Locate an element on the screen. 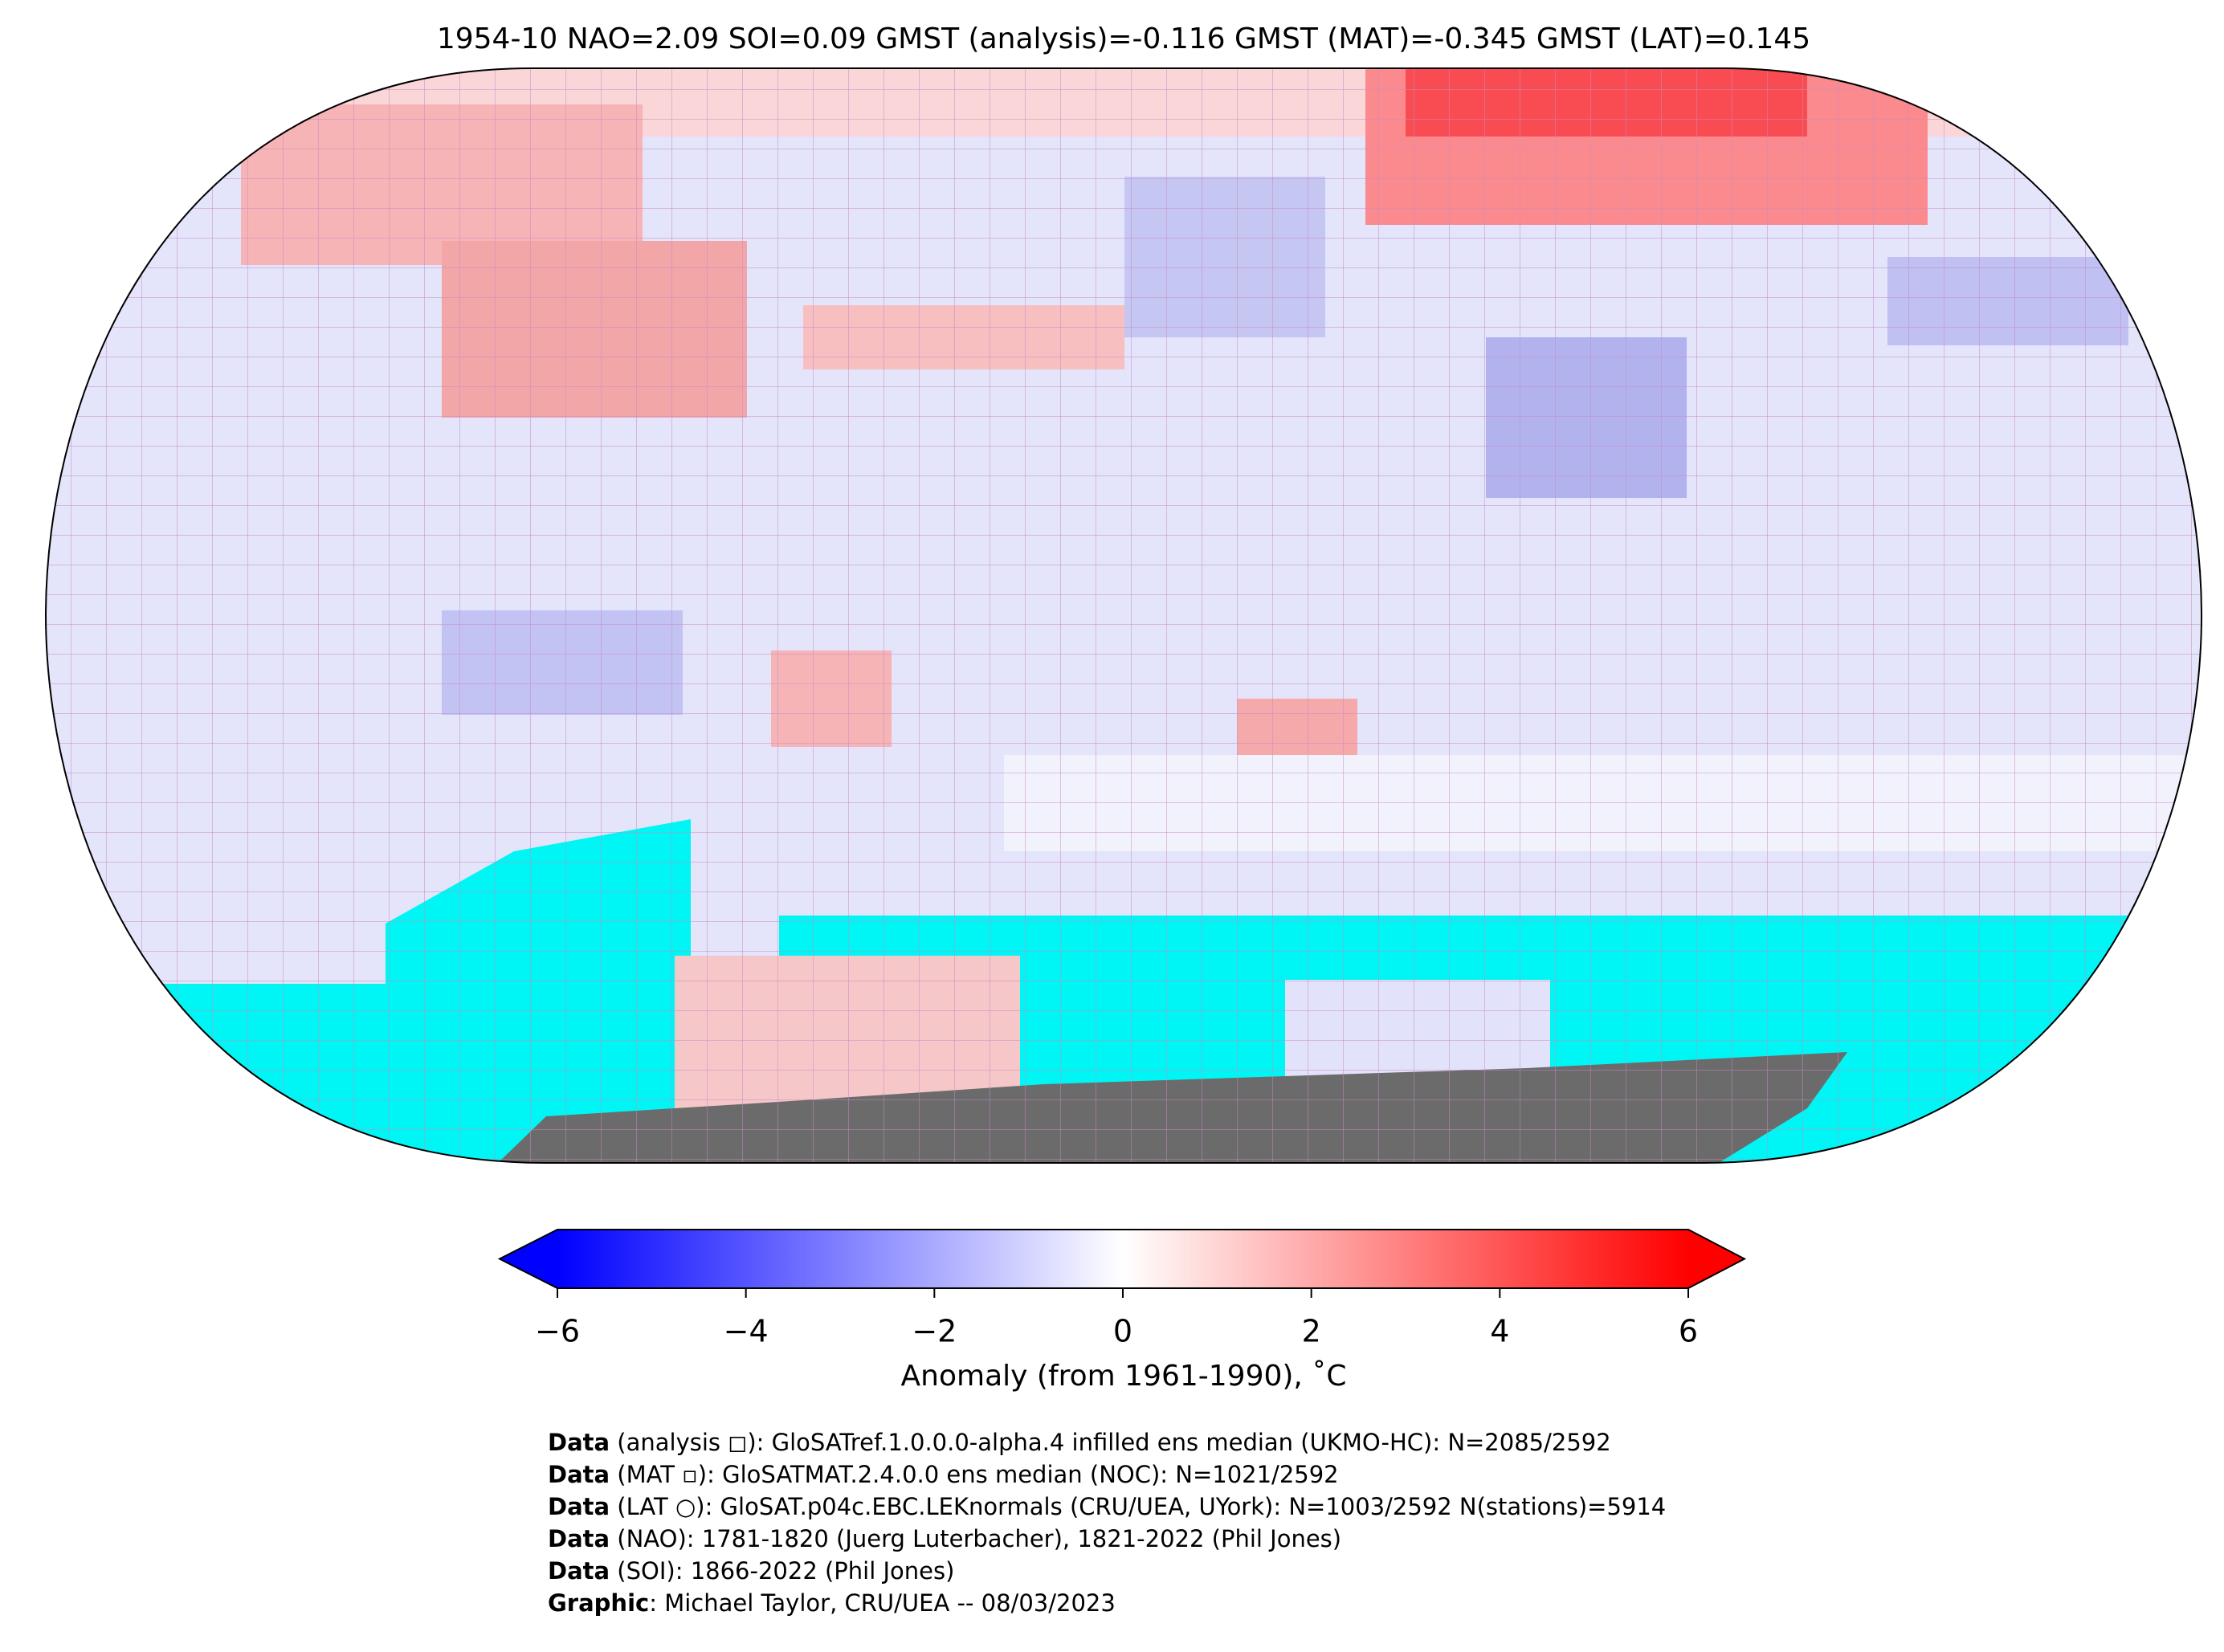  colorbar-tick-label: −2 is located at coordinates (934, 1331).